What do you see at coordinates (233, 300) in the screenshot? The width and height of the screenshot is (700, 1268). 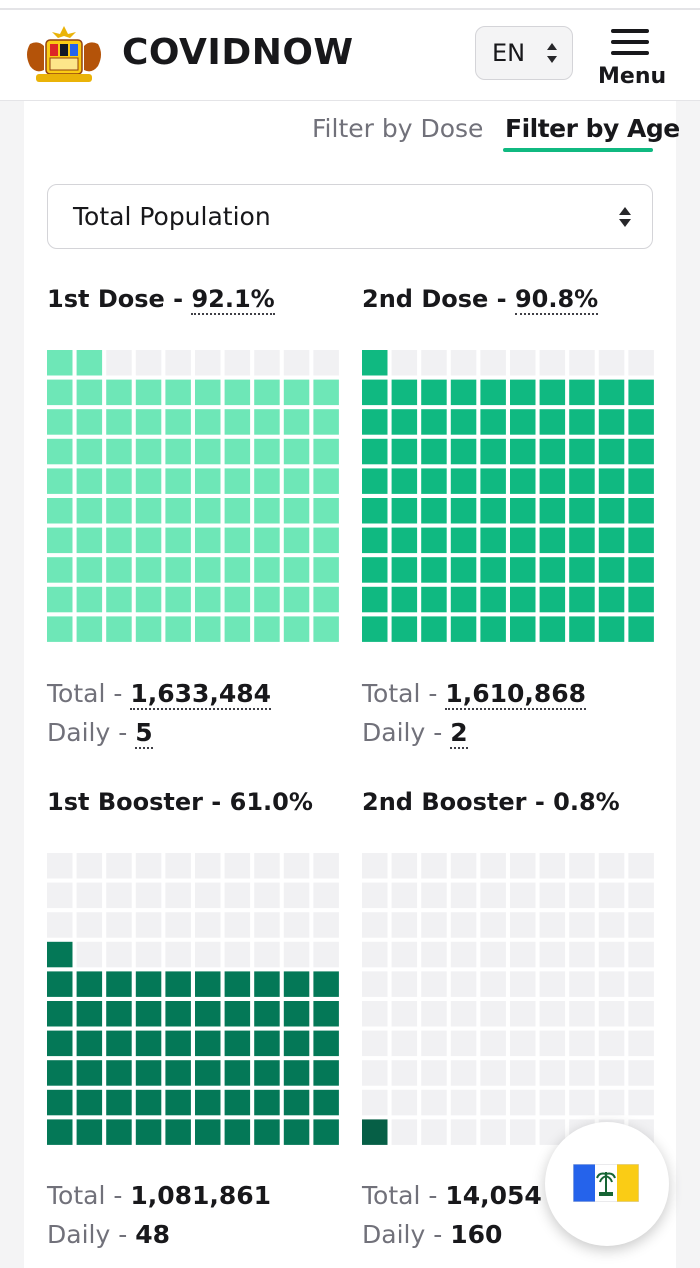 I see `panel-percent: 92.1%` at bounding box center [233, 300].